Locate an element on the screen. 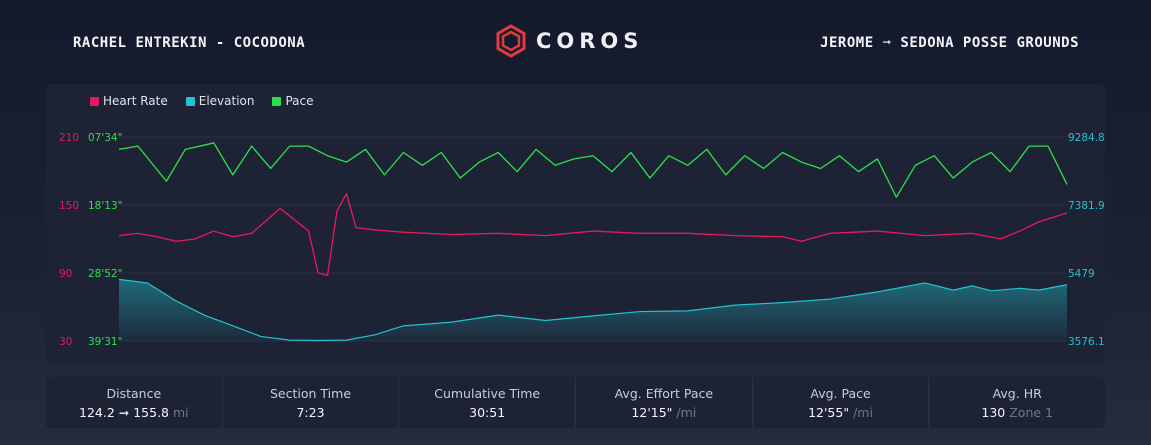 The height and width of the screenshot is (445, 1151). stat-avg-pace: Avg. Pace 12'55" /mi is located at coordinates (841, 402).